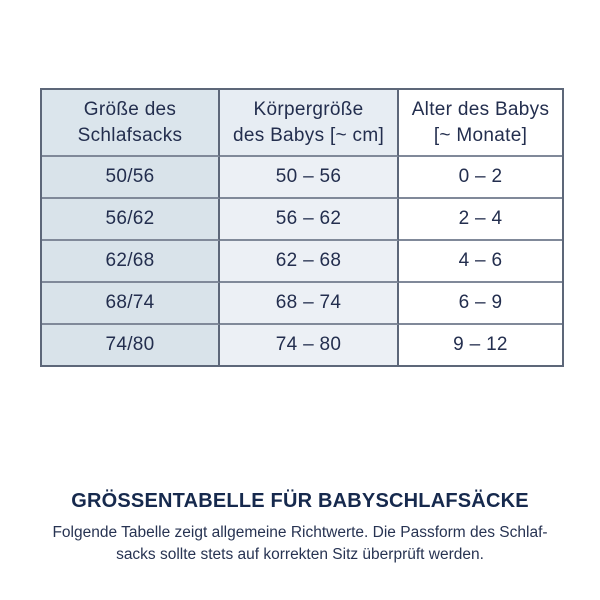  I want to click on table-row: 68/74 68 – 74 6 – 9, so click(302, 304).